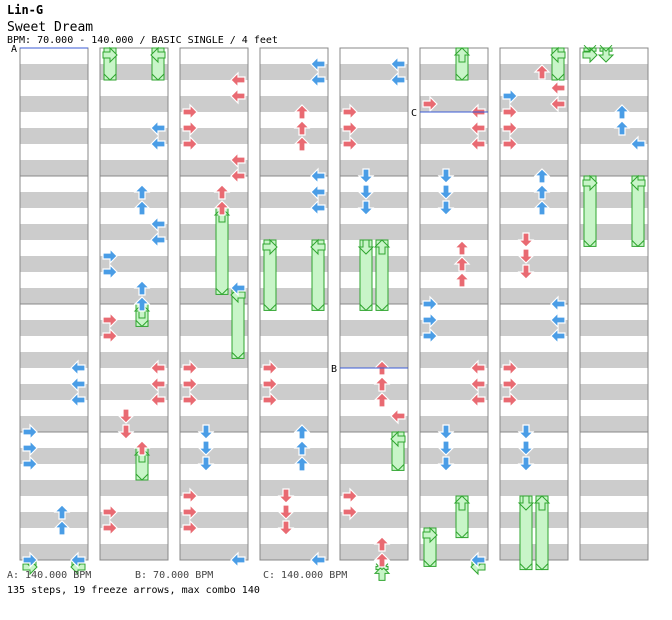  I want to click on bpm-legend-a: A: 140.000 BPM, so click(49, 575).